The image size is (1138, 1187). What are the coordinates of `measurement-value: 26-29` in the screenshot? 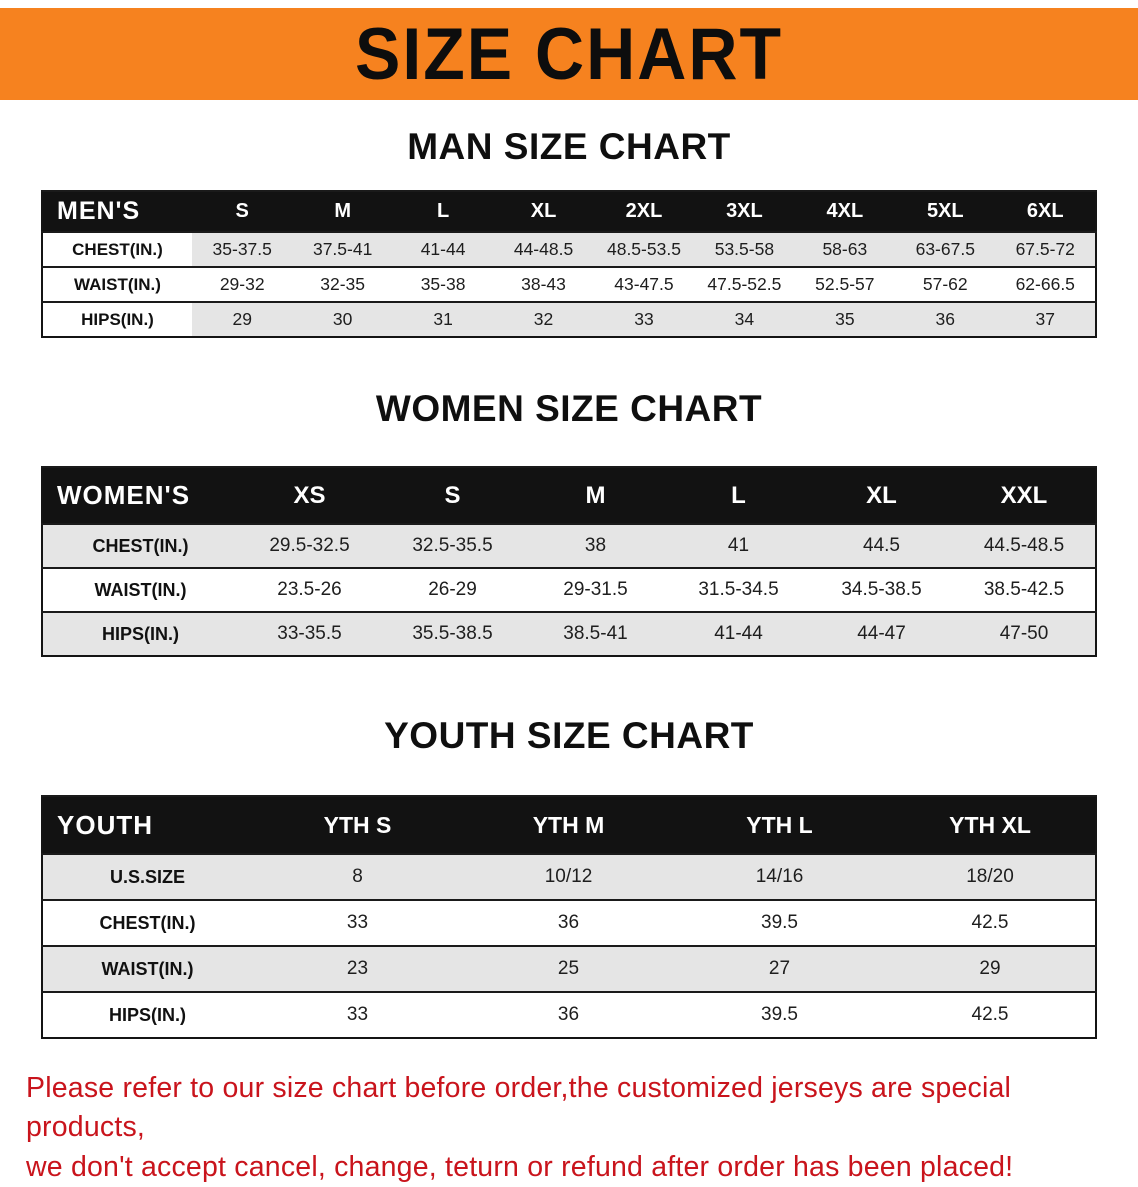 It's located at (452, 589).